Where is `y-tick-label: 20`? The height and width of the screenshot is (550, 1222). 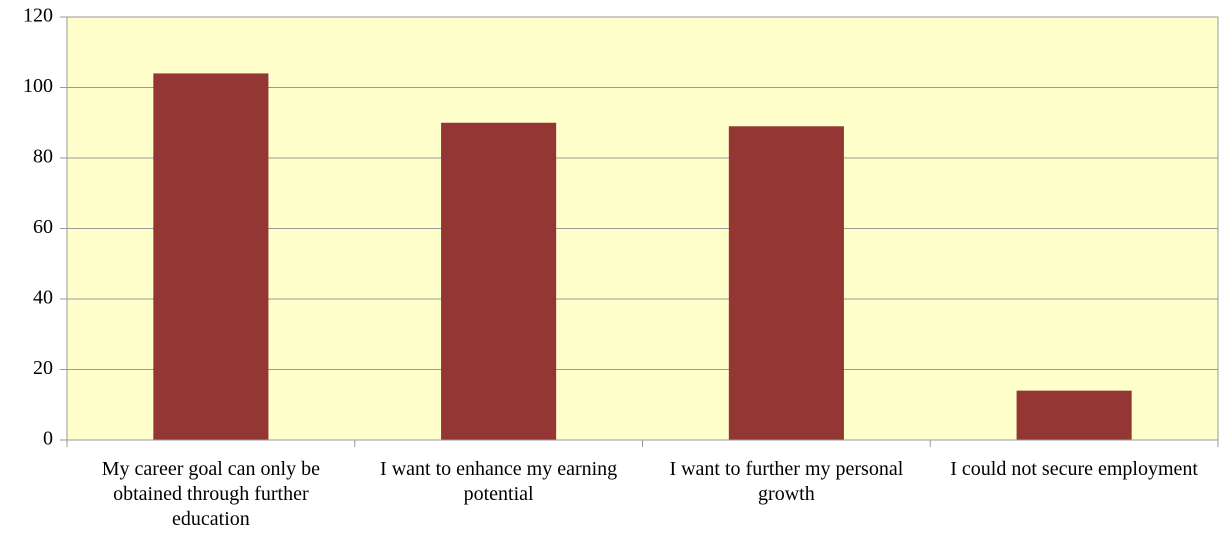
y-tick-label: 20 is located at coordinates (43, 368).